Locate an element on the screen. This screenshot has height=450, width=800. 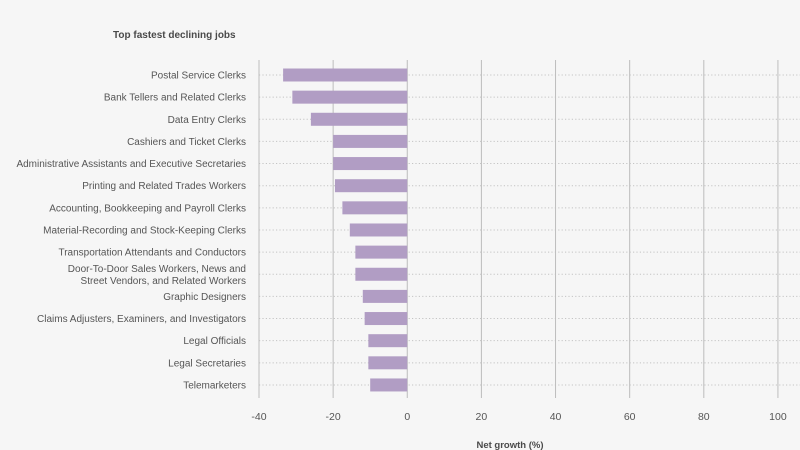
x-tick-label: 40 is located at coordinates (556, 417).